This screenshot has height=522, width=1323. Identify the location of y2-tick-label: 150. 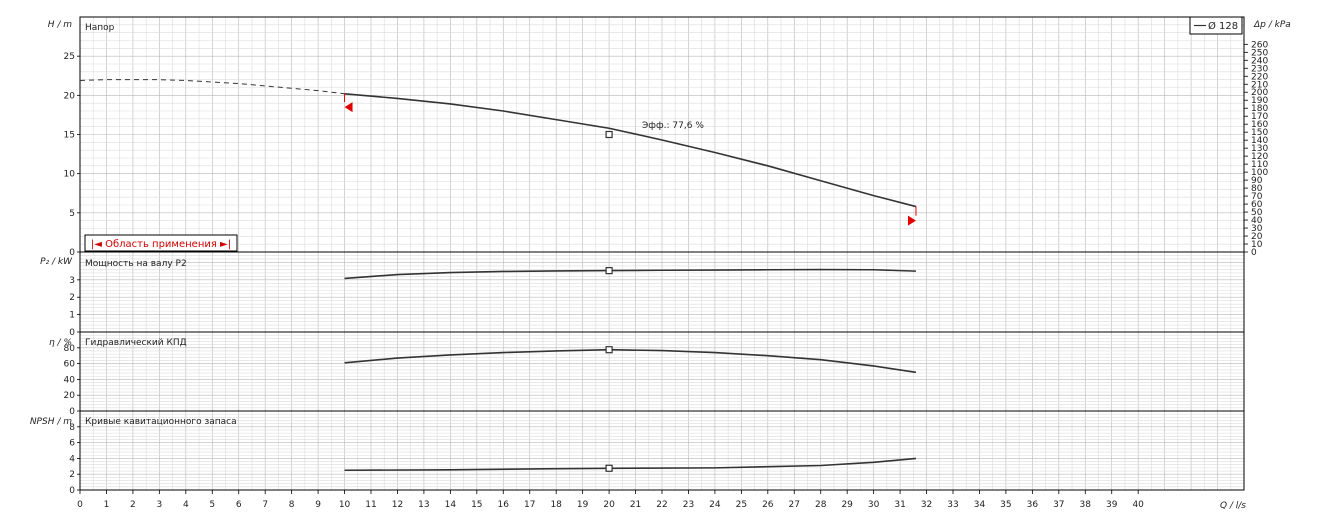
(1259, 133).